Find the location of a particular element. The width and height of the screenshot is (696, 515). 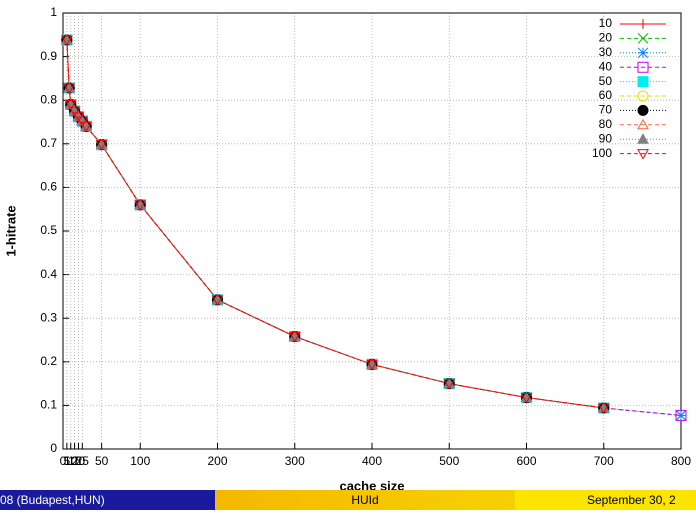

footer-right: September 30, 2 is located at coordinates (631, 500).